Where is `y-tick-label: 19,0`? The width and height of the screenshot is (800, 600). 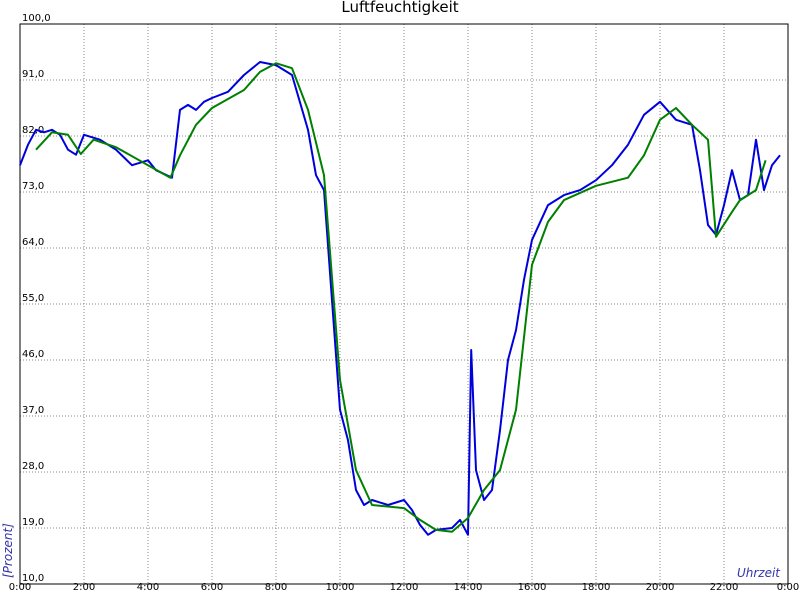 y-tick-label: 19,0 is located at coordinates (33, 522).